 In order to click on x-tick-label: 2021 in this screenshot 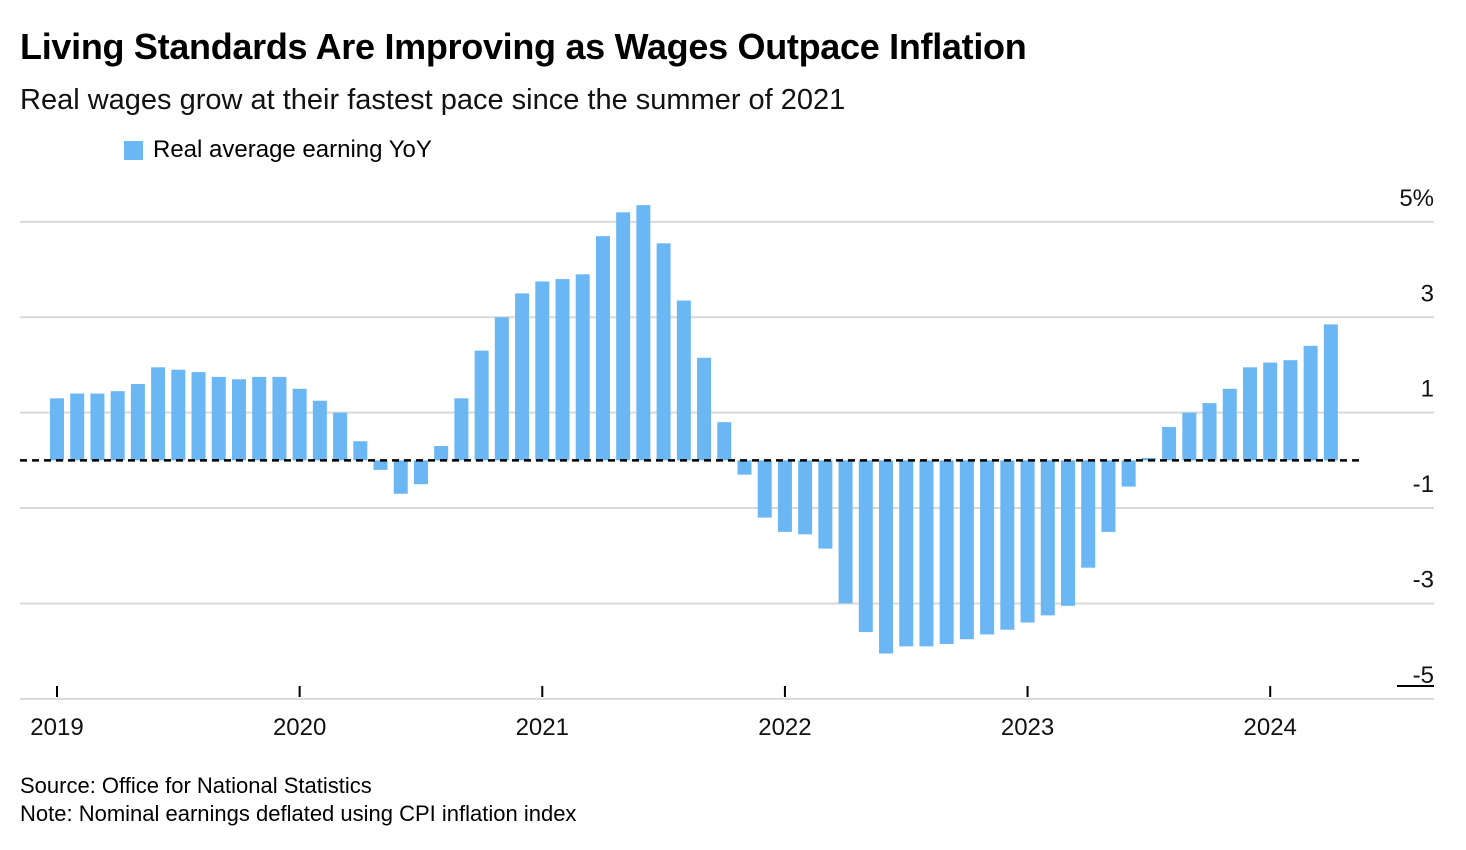, I will do `click(542, 727)`.